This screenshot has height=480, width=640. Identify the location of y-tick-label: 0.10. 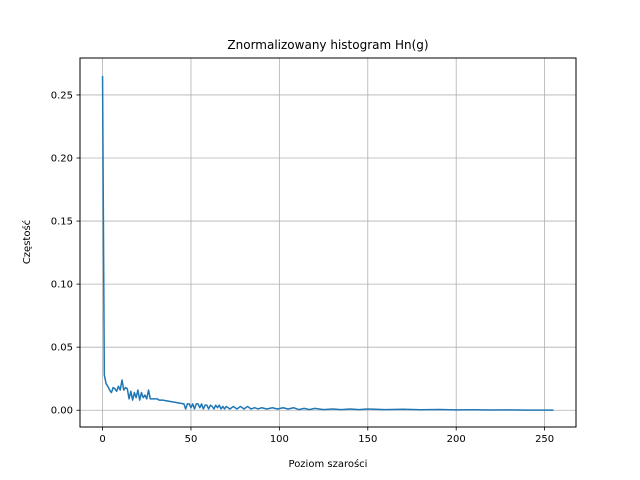
(62, 285).